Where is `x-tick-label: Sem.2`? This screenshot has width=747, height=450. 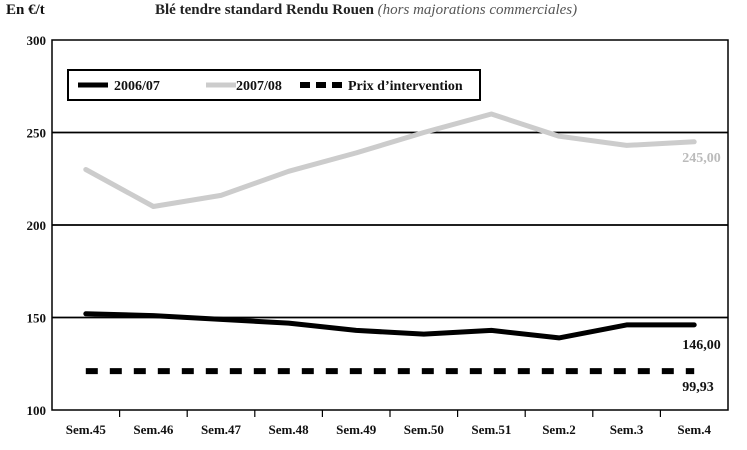 x-tick-label: Sem.2 is located at coordinates (559, 429).